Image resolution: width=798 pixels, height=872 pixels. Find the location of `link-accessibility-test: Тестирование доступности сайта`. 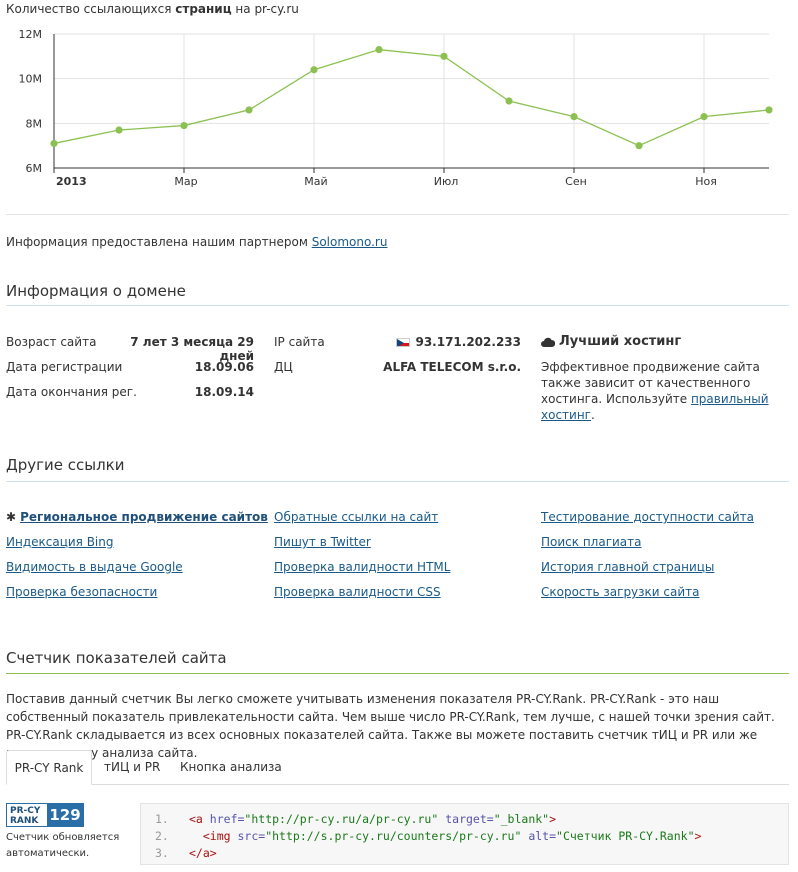

link-accessibility-test: Тестирование доступности сайта is located at coordinates (647, 517).